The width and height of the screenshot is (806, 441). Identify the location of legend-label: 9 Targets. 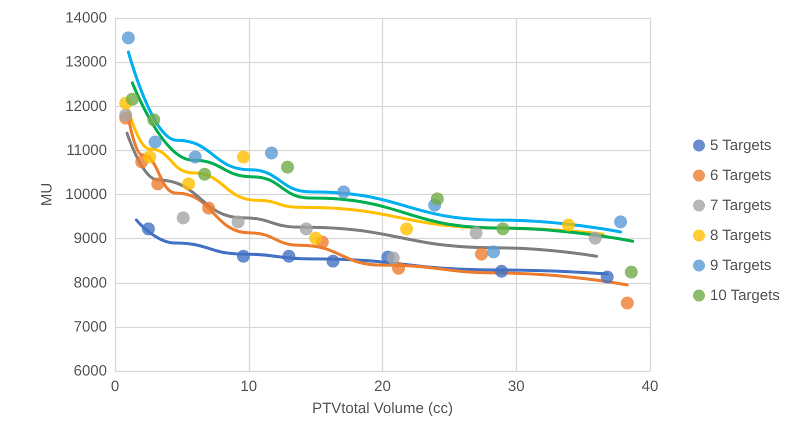
(741, 265).